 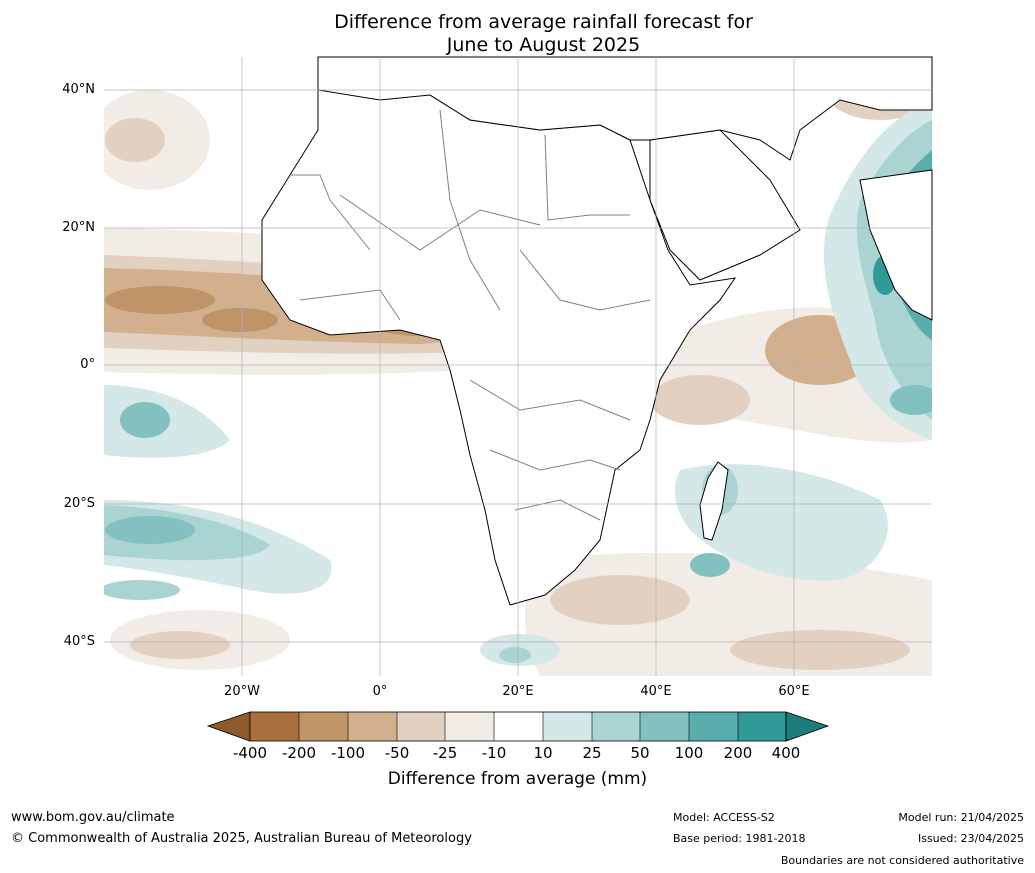 I want to click on wet-gulf-guinea-south-core, so click(x=145, y=420).